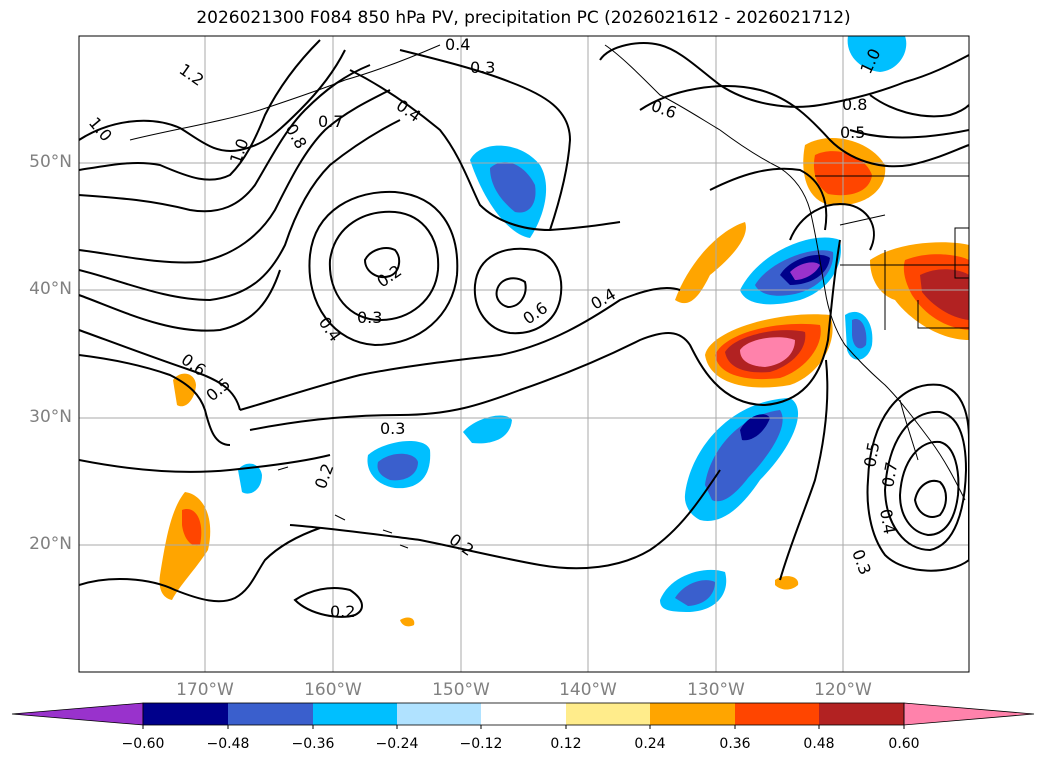 The height and width of the screenshot is (765, 1047). What do you see at coordinates (481, 744) in the screenshot?
I see `colorbar-tick-label: −0.12` at bounding box center [481, 744].